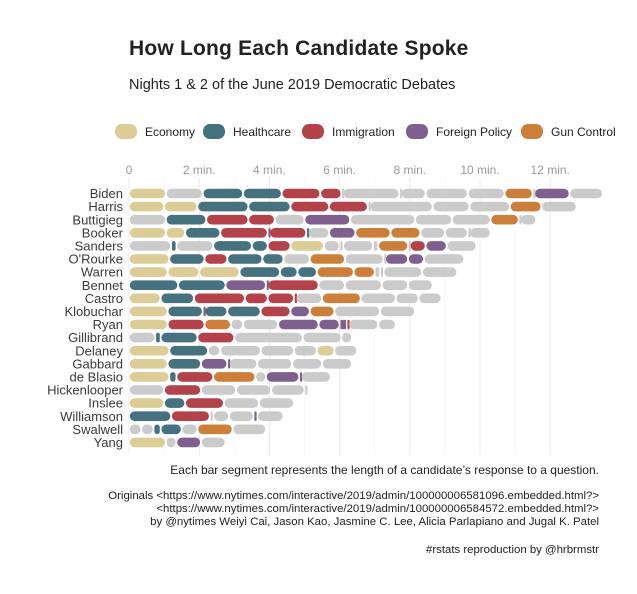 Image resolution: width=637 pixels, height=594 pixels. Describe the element at coordinates (189, 429) in the screenshot. I see `segment-swalwell-5-other` at that location.